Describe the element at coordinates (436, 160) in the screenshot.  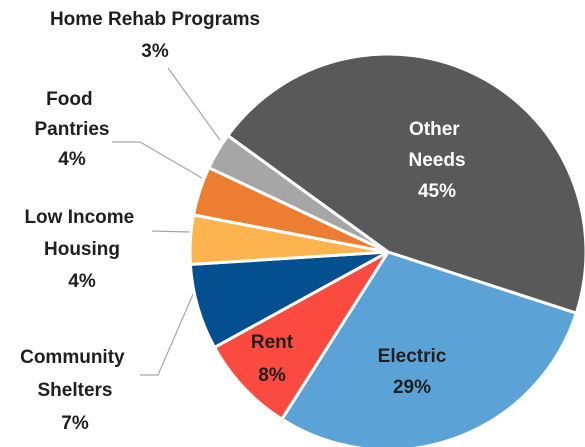
I see `label-line: Needs` at that location.